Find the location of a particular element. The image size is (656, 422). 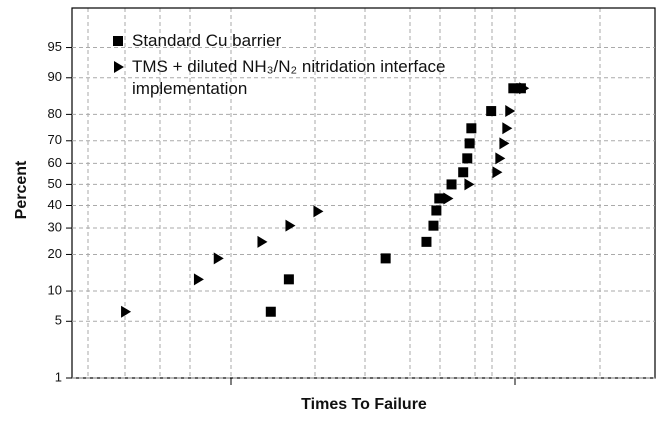

y-tick-label: 20 is located at coordinates (55, 253).